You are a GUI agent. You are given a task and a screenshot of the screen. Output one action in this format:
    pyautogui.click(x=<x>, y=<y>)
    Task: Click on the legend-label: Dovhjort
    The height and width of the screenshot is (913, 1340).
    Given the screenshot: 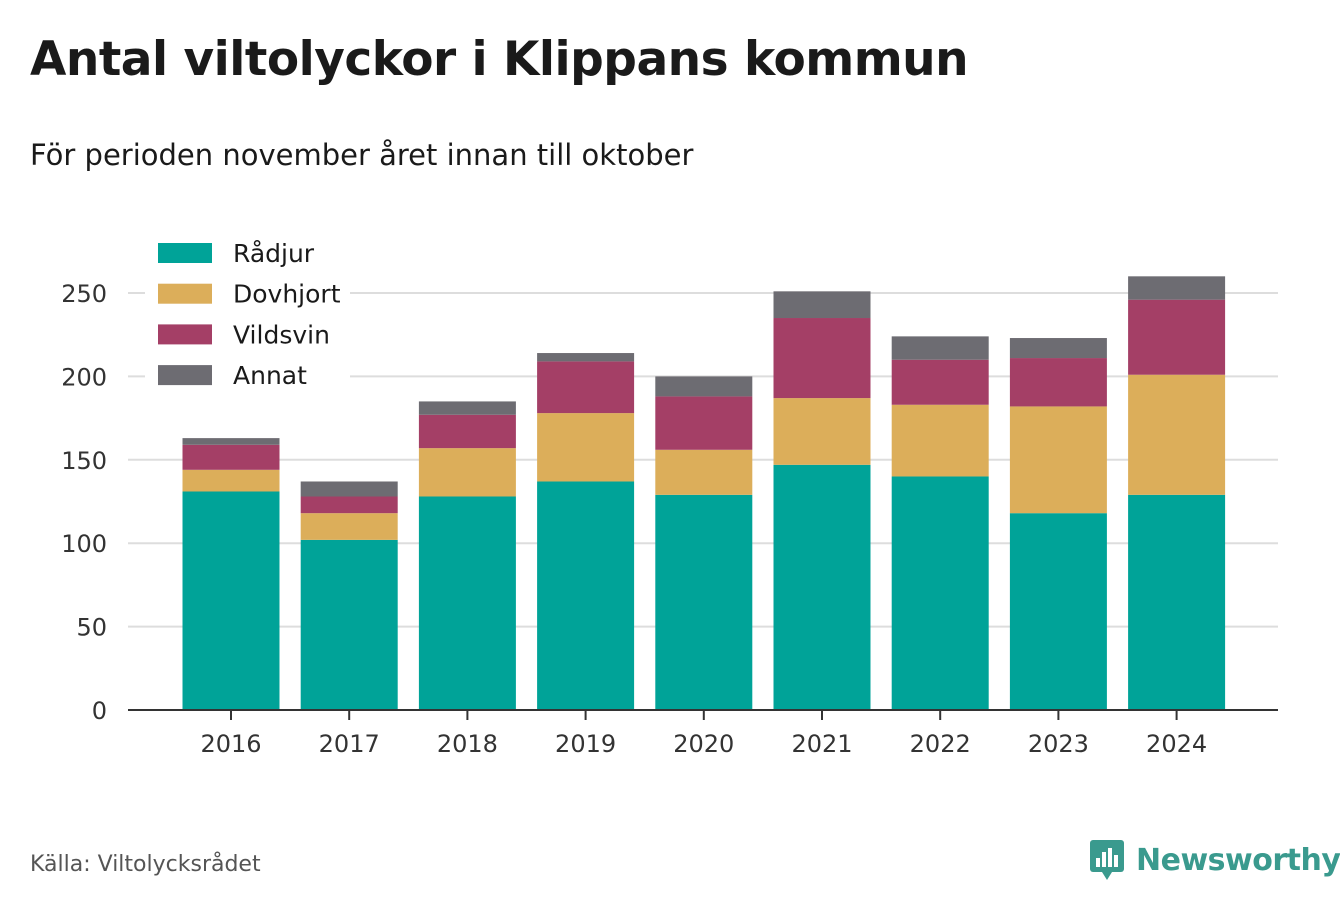 What is the action you would take?
    pyautogui.click(x=287, y=294)
    